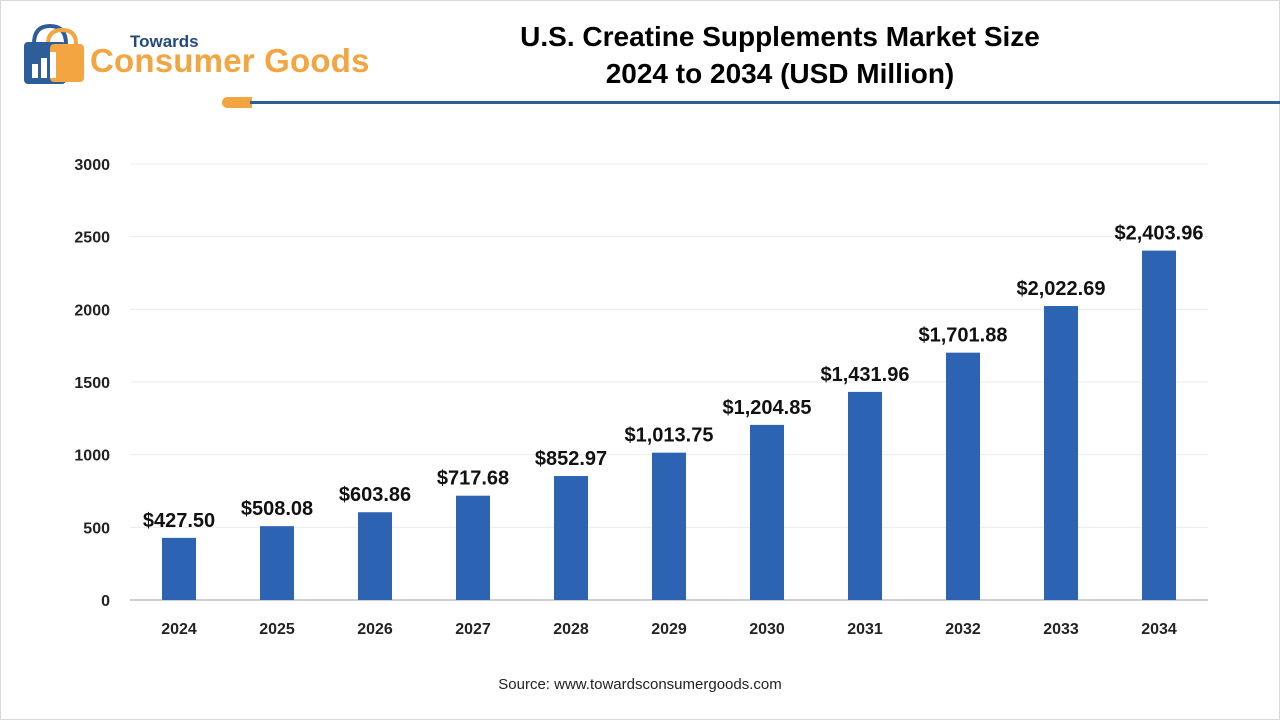 The height and width of the screenshot is (720, 1280). Describe the element at coordinates (375, 629) in the screenshot. I see `x-tick-label: 2026` at that location.